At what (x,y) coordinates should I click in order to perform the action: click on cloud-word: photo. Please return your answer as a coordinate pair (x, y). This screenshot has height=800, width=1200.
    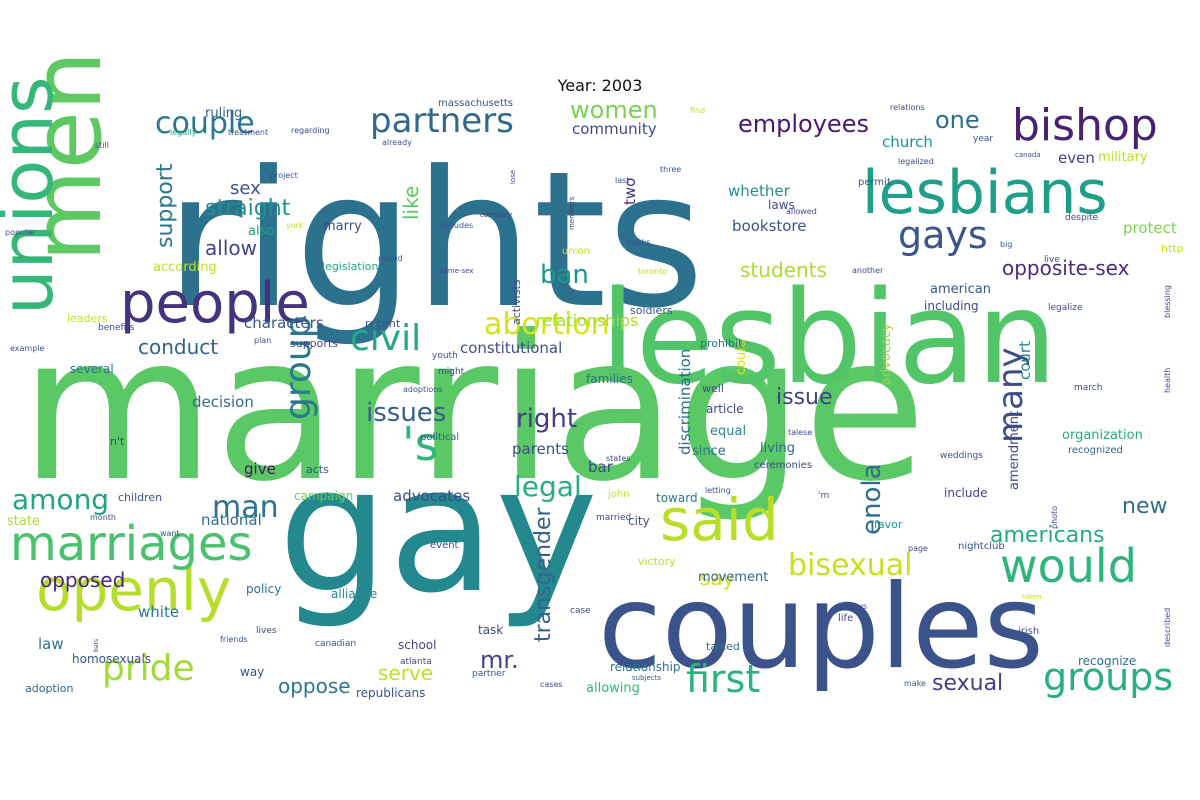
    Looking at the image, I should click on (1054, 517).